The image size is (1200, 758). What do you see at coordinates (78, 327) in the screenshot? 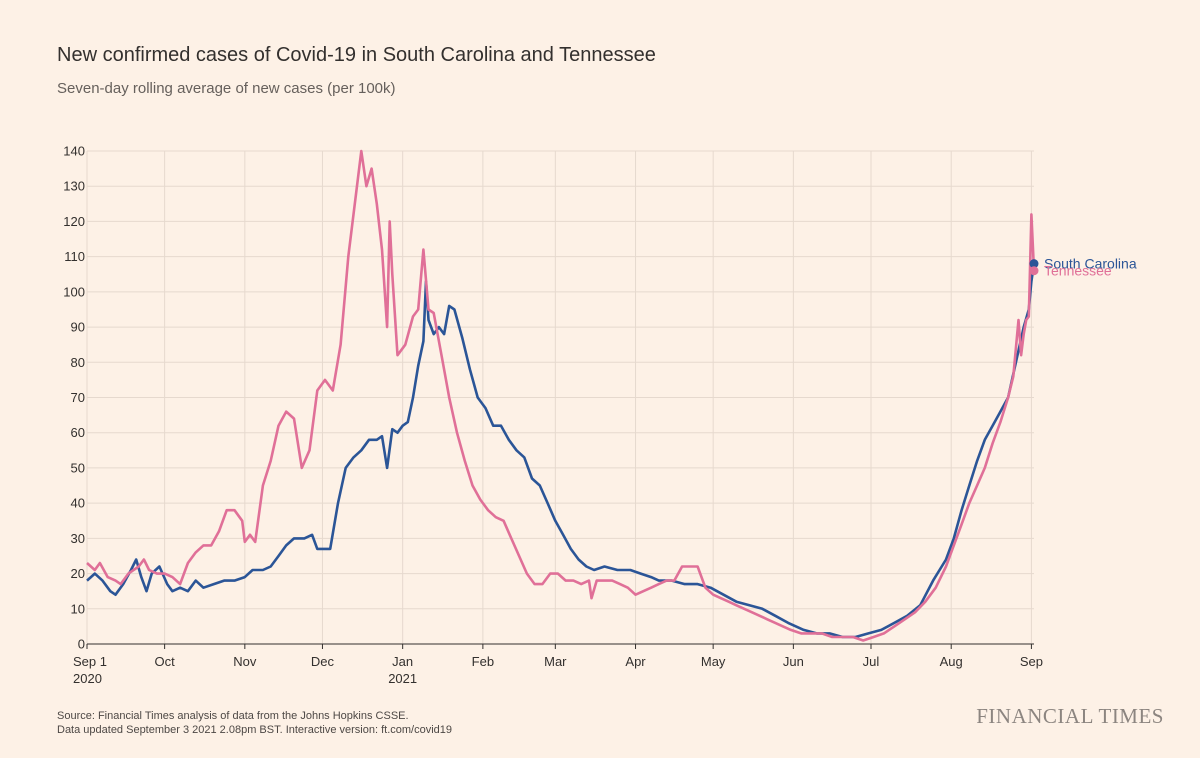
I see `y-tick-label: 90` at bounding box center [78, 327].